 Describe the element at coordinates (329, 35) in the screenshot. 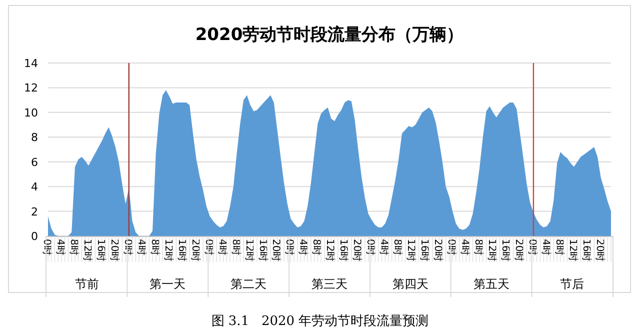

I see `chart-title: 2020劳动节时段流量分布（万辆）` at that location.